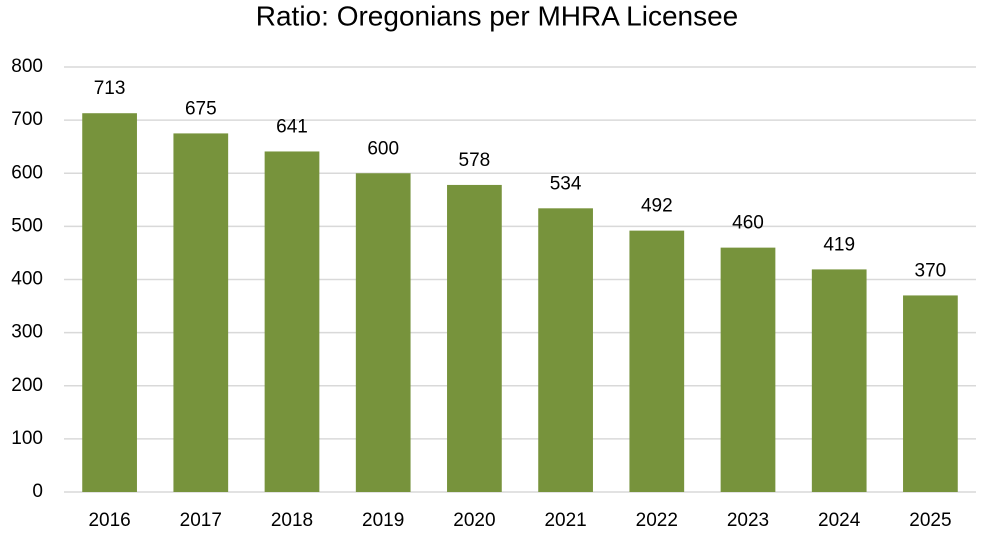 The height and width of the screenshot is (552, 988). Describe the element at coordinates (565, 520) in the screenshot. I see `x-tick-label: 2021` at that location.